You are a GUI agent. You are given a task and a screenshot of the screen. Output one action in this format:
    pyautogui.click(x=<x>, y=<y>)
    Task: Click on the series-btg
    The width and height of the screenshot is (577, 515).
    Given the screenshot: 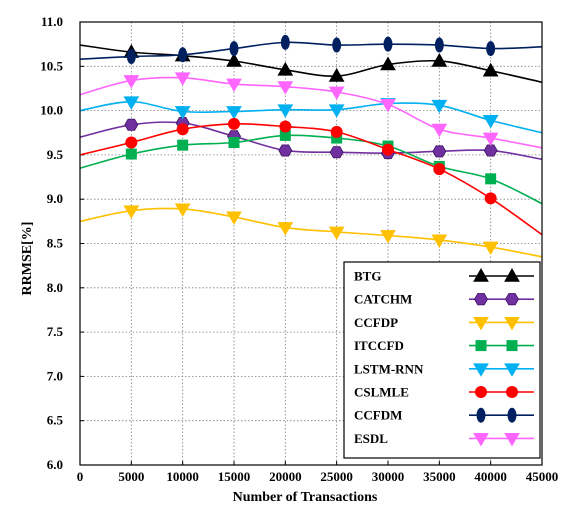 What is the action you would take?
    pyautogui.click(x=311, y=64)
    